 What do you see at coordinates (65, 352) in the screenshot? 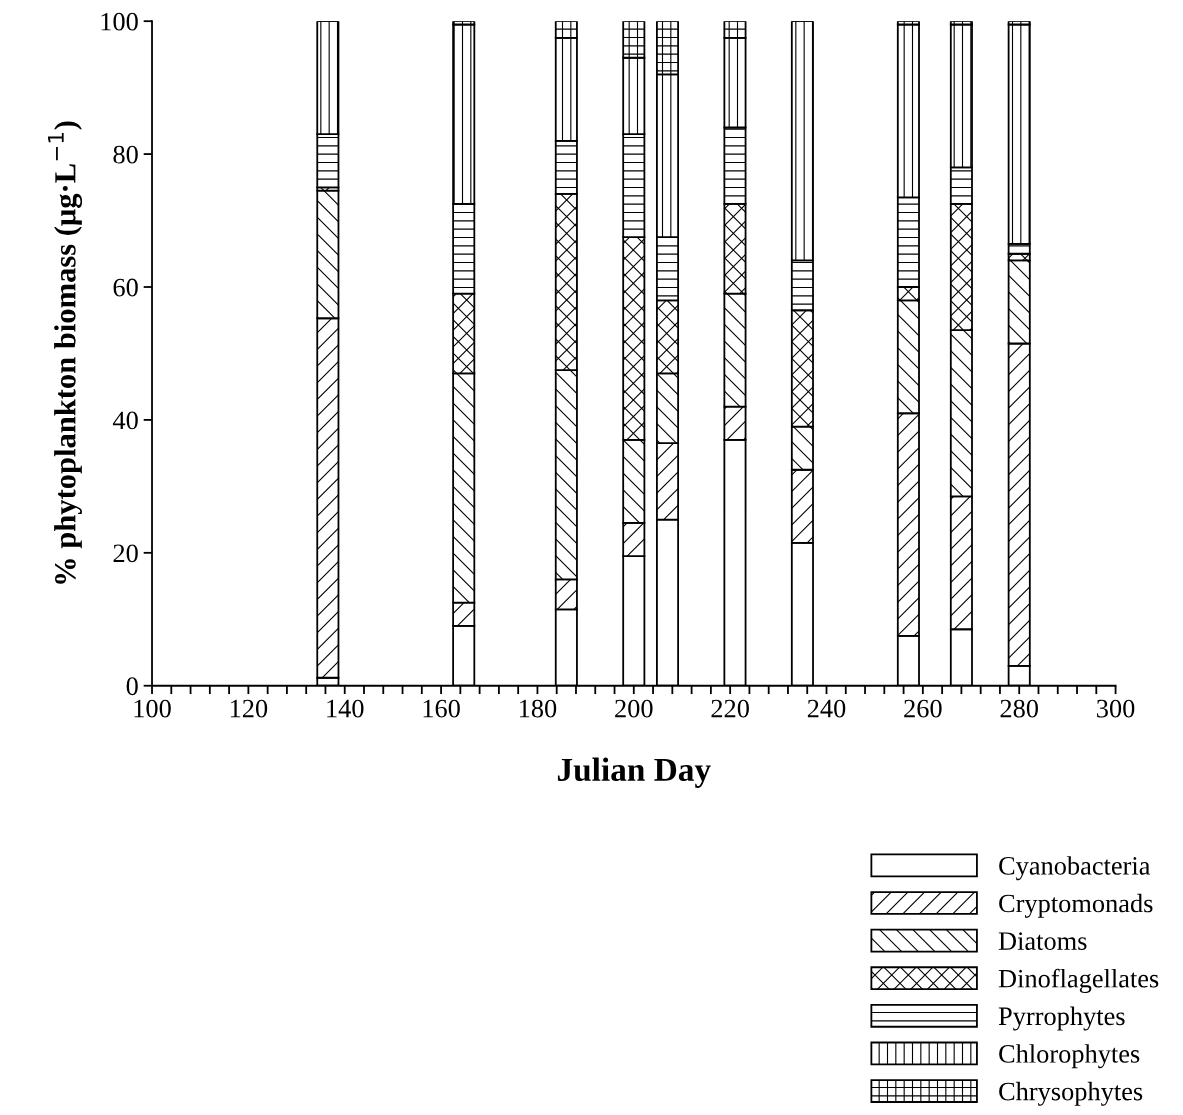
I see `y-axis-title: % phytoplankton biomass (μg·L$^{−1}$)` at bounding box center [65, 352].